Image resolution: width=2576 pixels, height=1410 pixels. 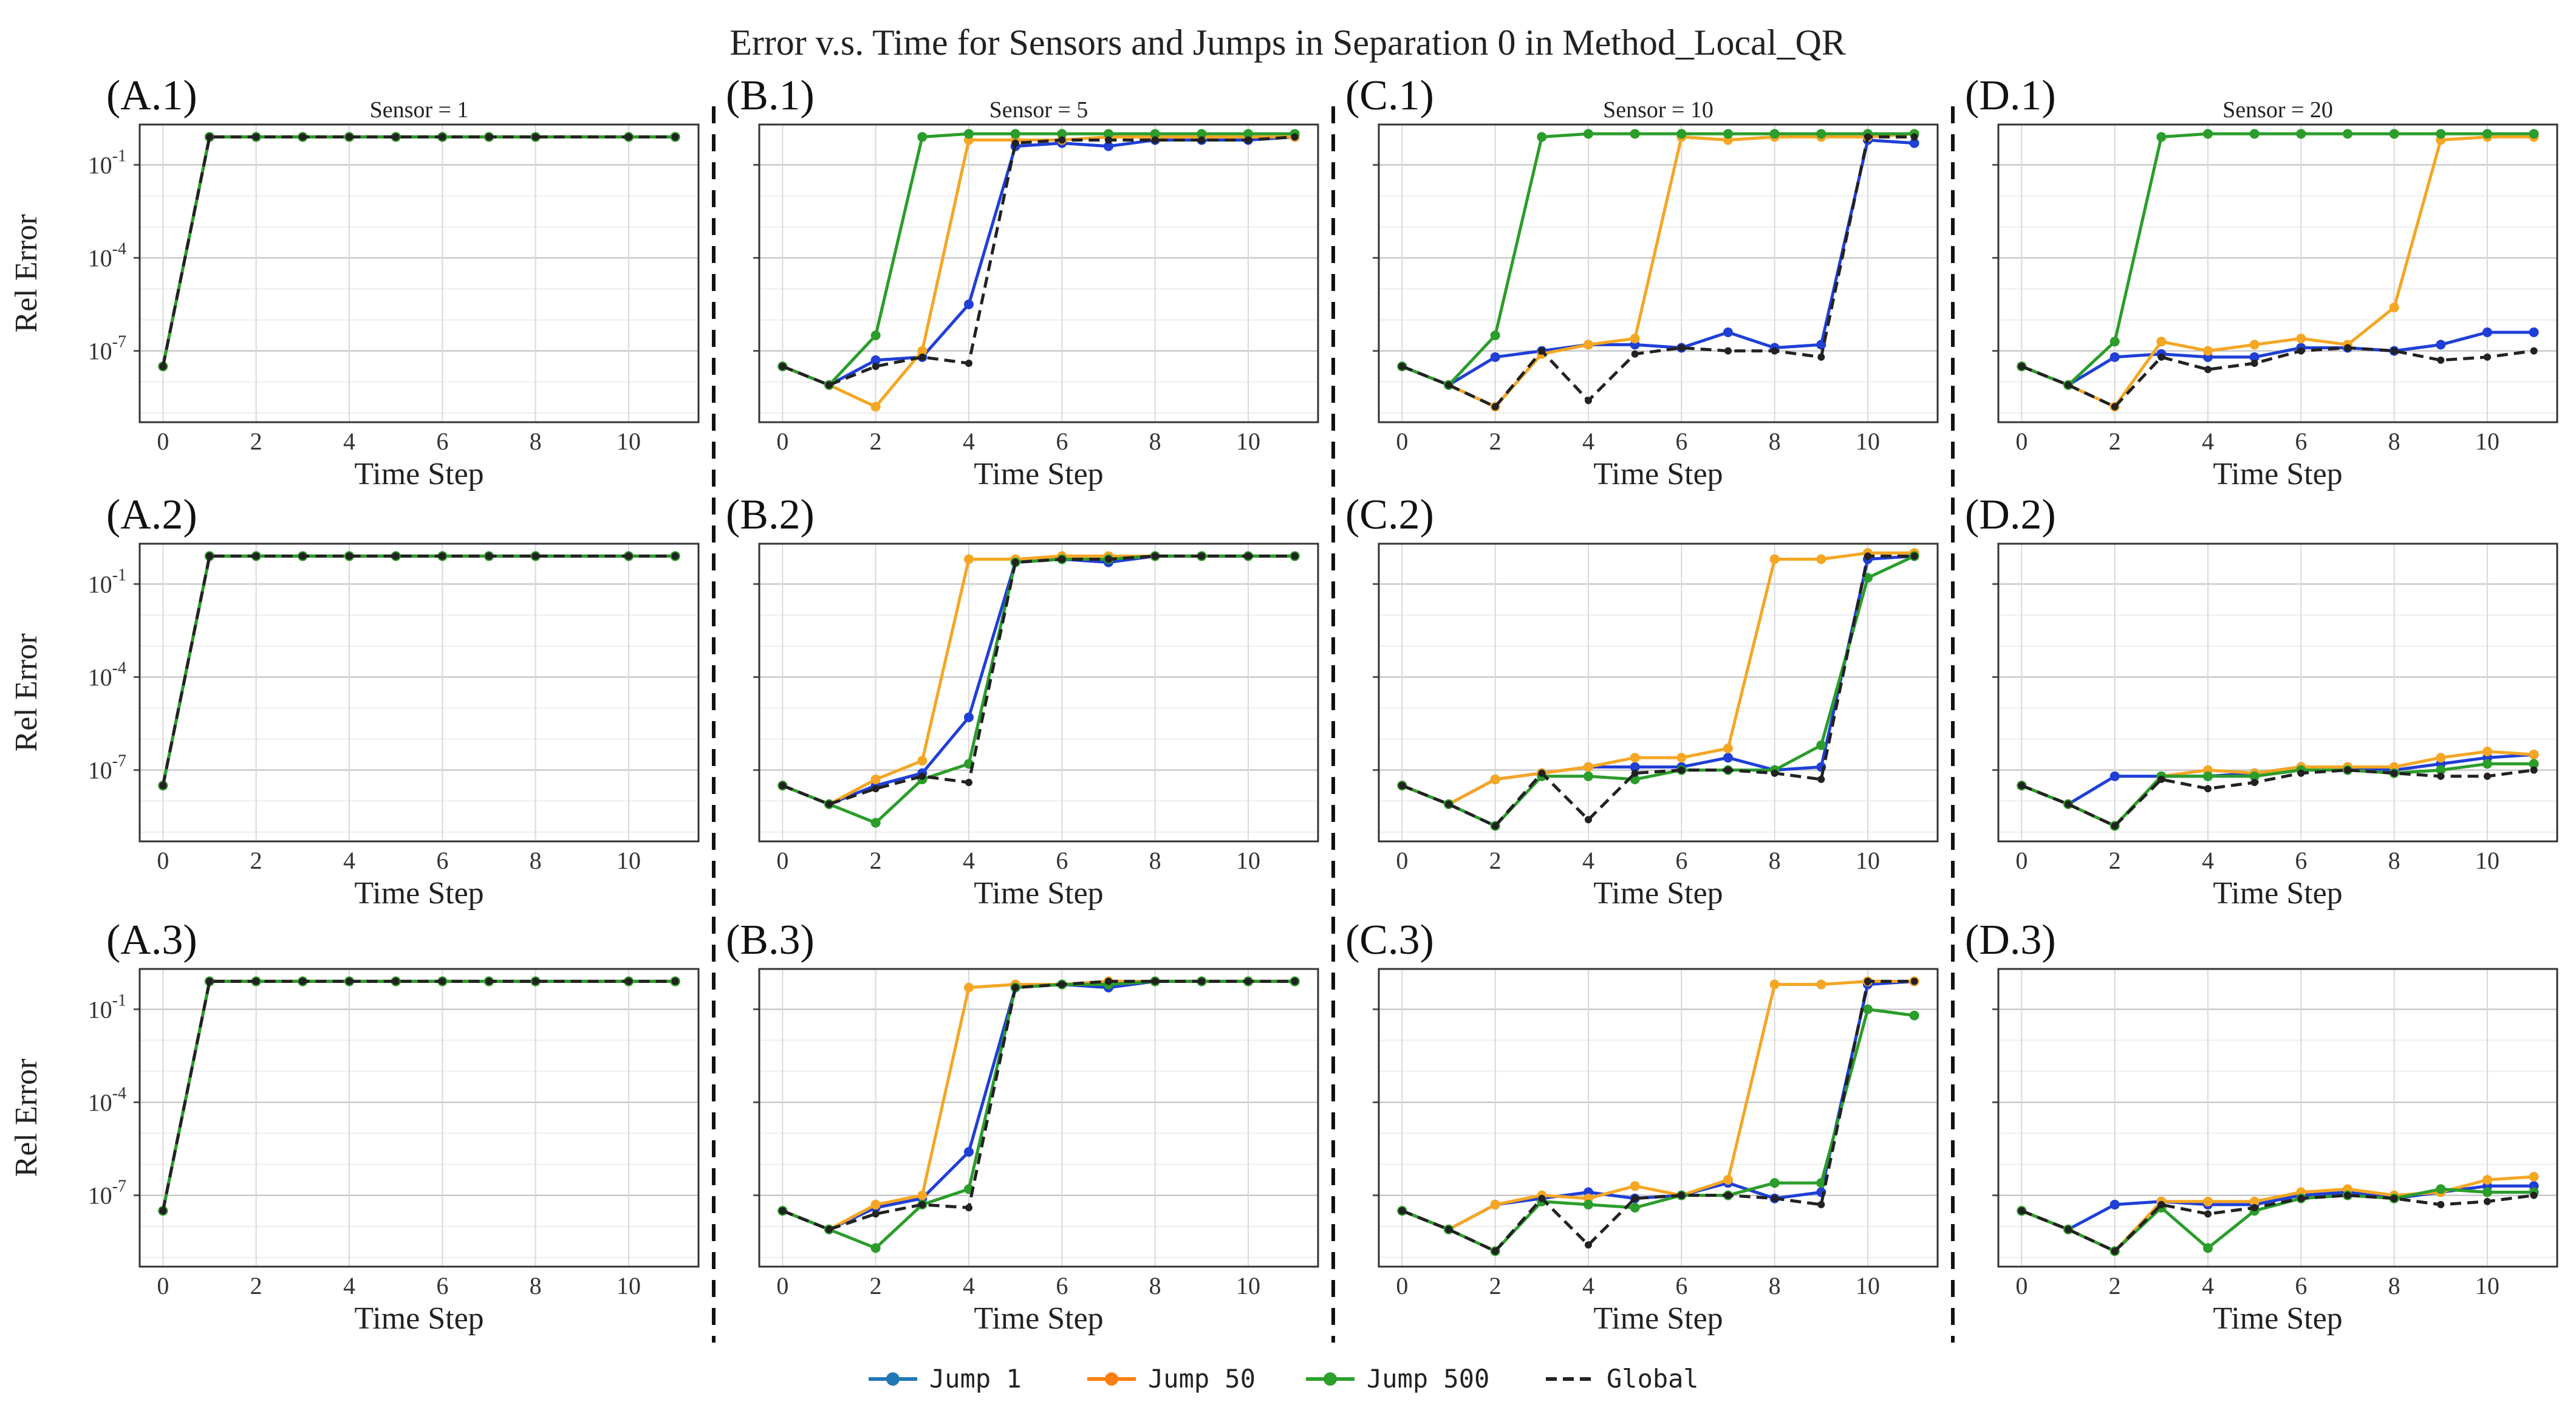 I want to click on plot-area, so click(x=419, y=693).